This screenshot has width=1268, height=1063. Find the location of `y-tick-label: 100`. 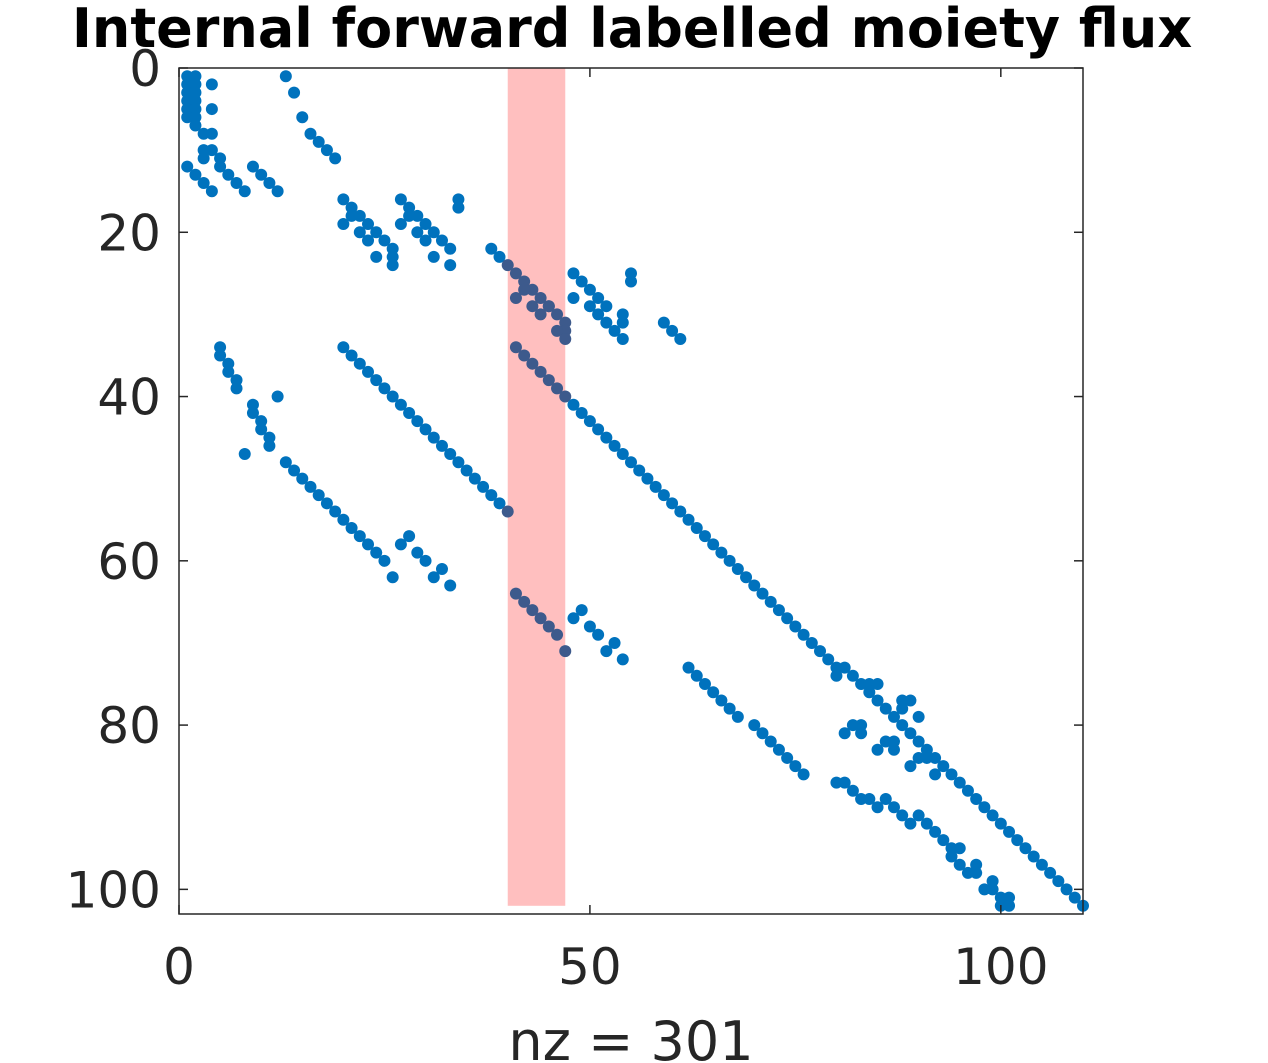

y-tick-label: 100 is located at coordinates (113, 890).